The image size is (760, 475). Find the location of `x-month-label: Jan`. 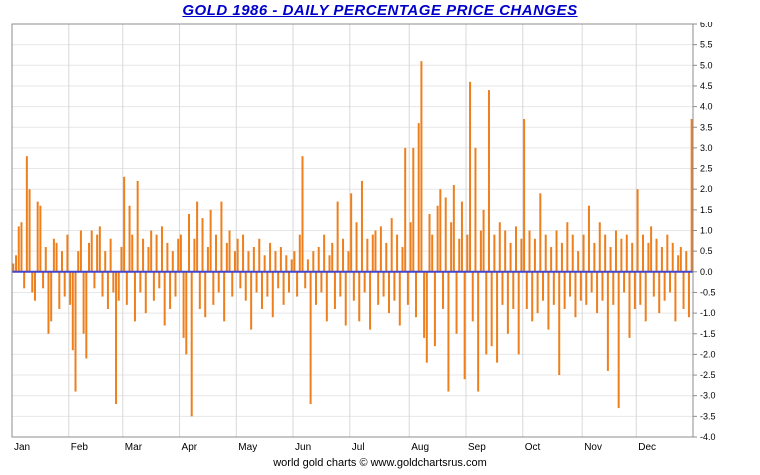

x-month-label: Jan is located at coordinates (22, 447).